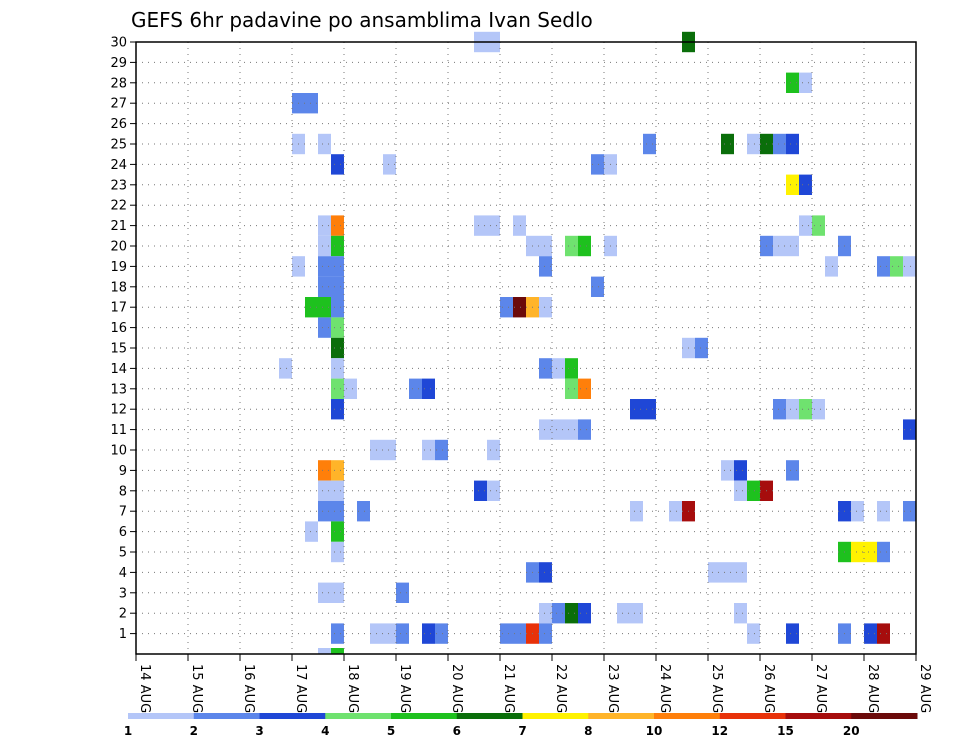 This screenshot has width=960, height=742. Describe the element at coordinates (118, 185) in the screenshot. I see `y-tick-label: 23` at that location.